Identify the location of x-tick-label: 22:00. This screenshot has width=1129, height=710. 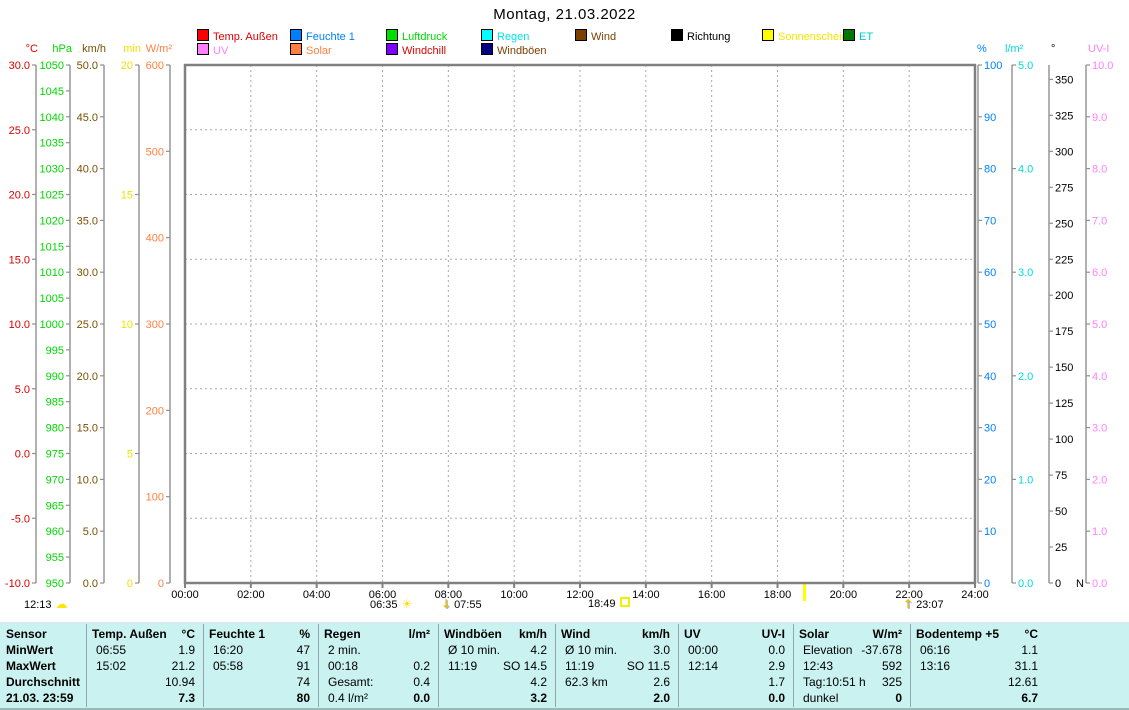
(909, 595).